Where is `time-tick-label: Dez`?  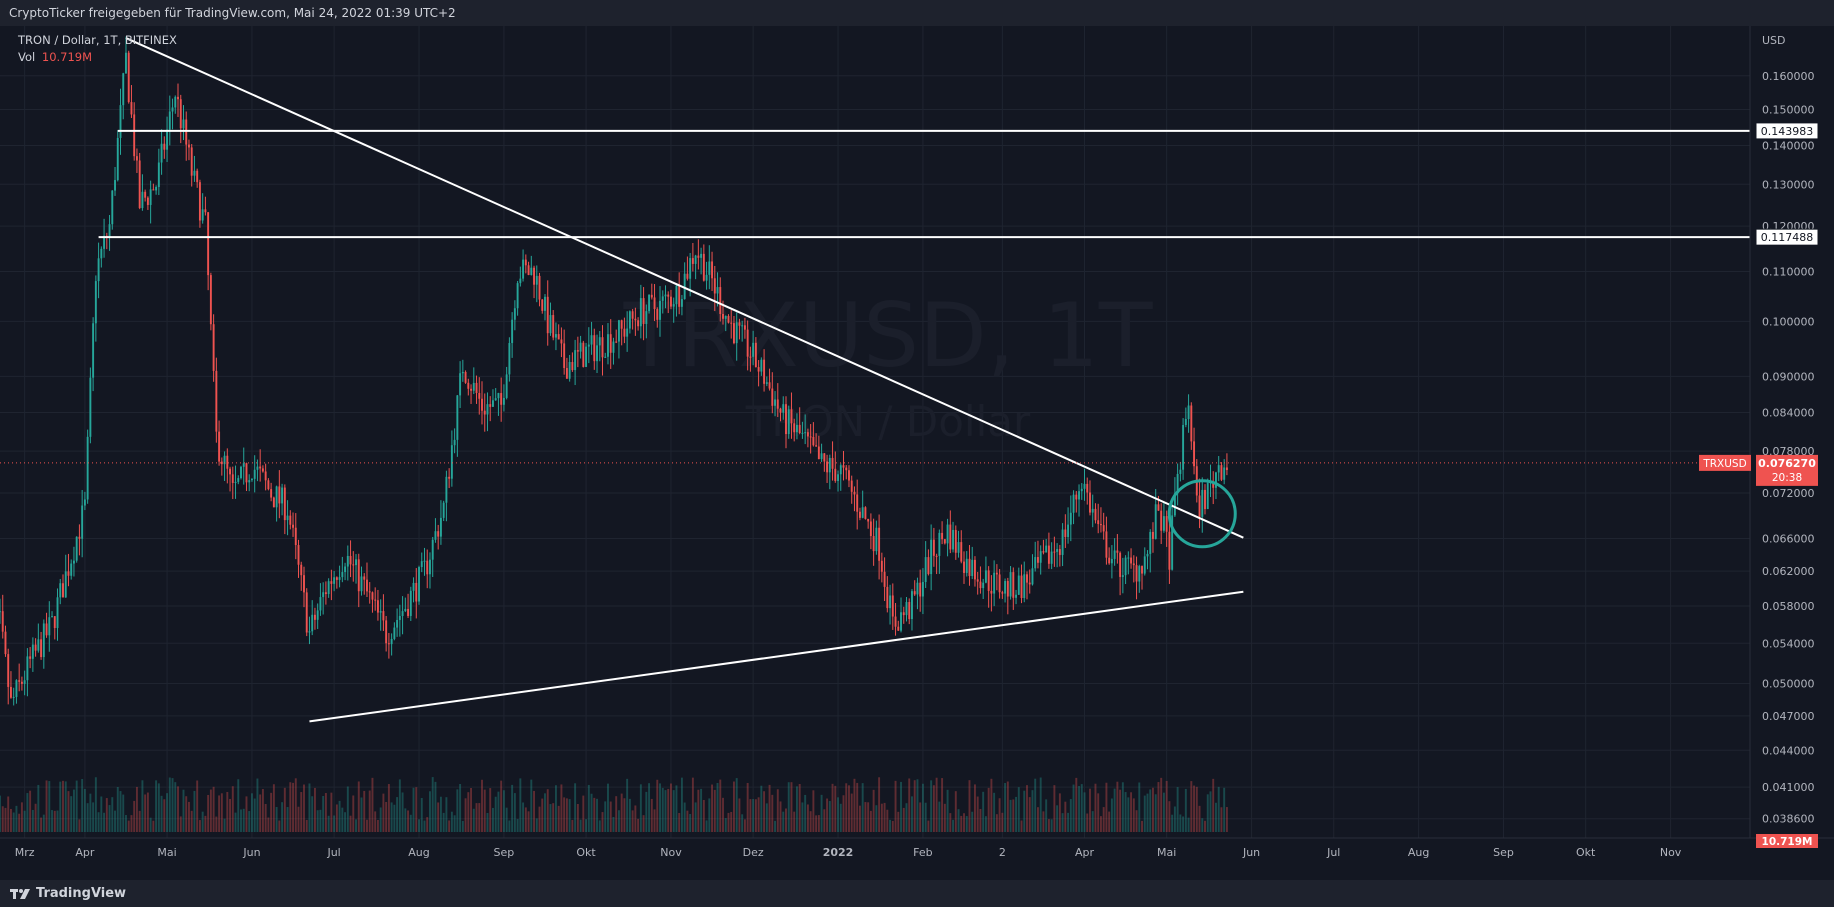
time-tick-label: Dez is located at coordinates (753, 852).